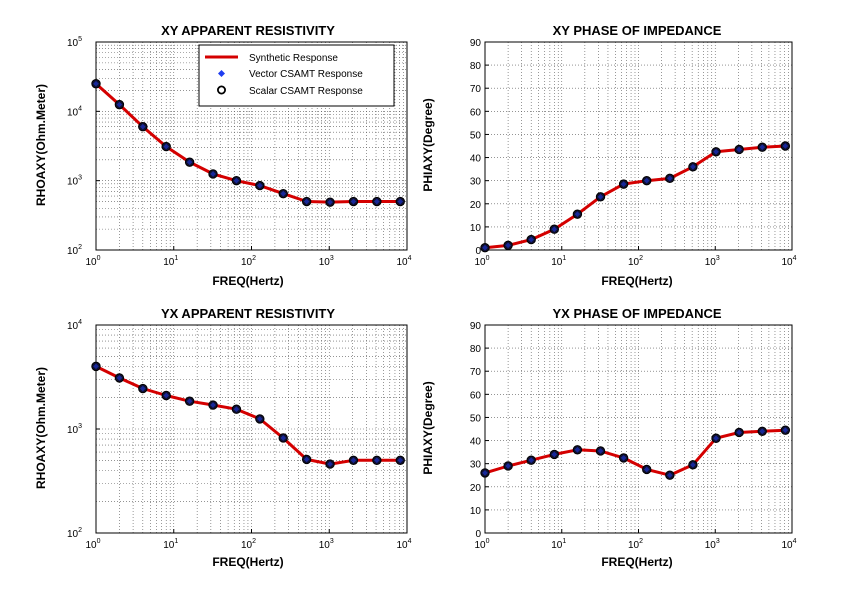 This screenshot has height=604, width=843. What do you see at coordinates (306, 74) in the screenshot?
I see `legend-entry-vector: Vector CSAMT Response` at bounding box center [306, 74].